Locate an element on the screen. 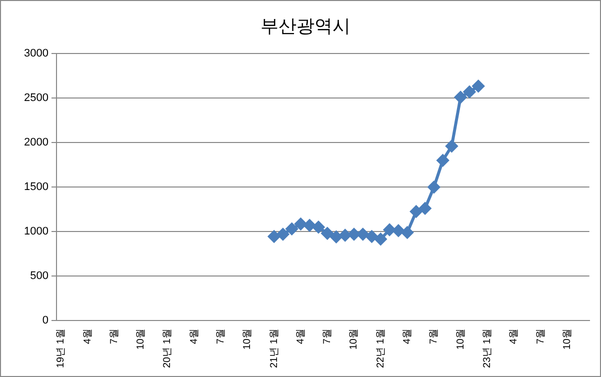  y-tick-label: 1500 is located at coordinates (36, 187).